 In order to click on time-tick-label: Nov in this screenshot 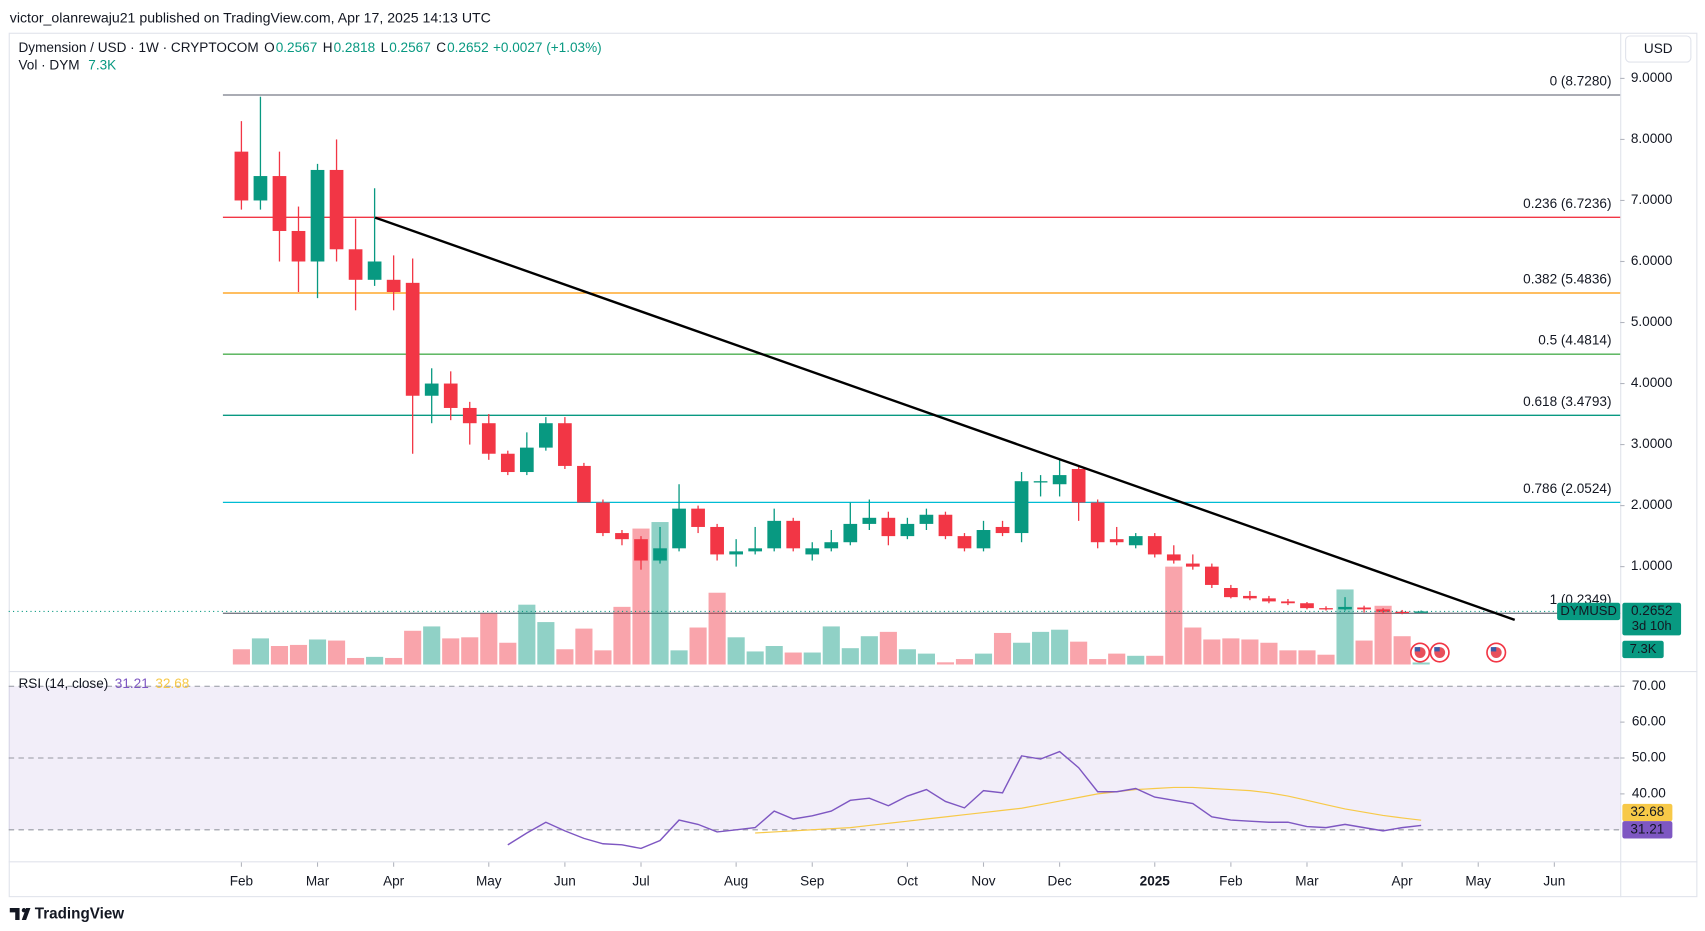, I will do `click(983, 881)`.